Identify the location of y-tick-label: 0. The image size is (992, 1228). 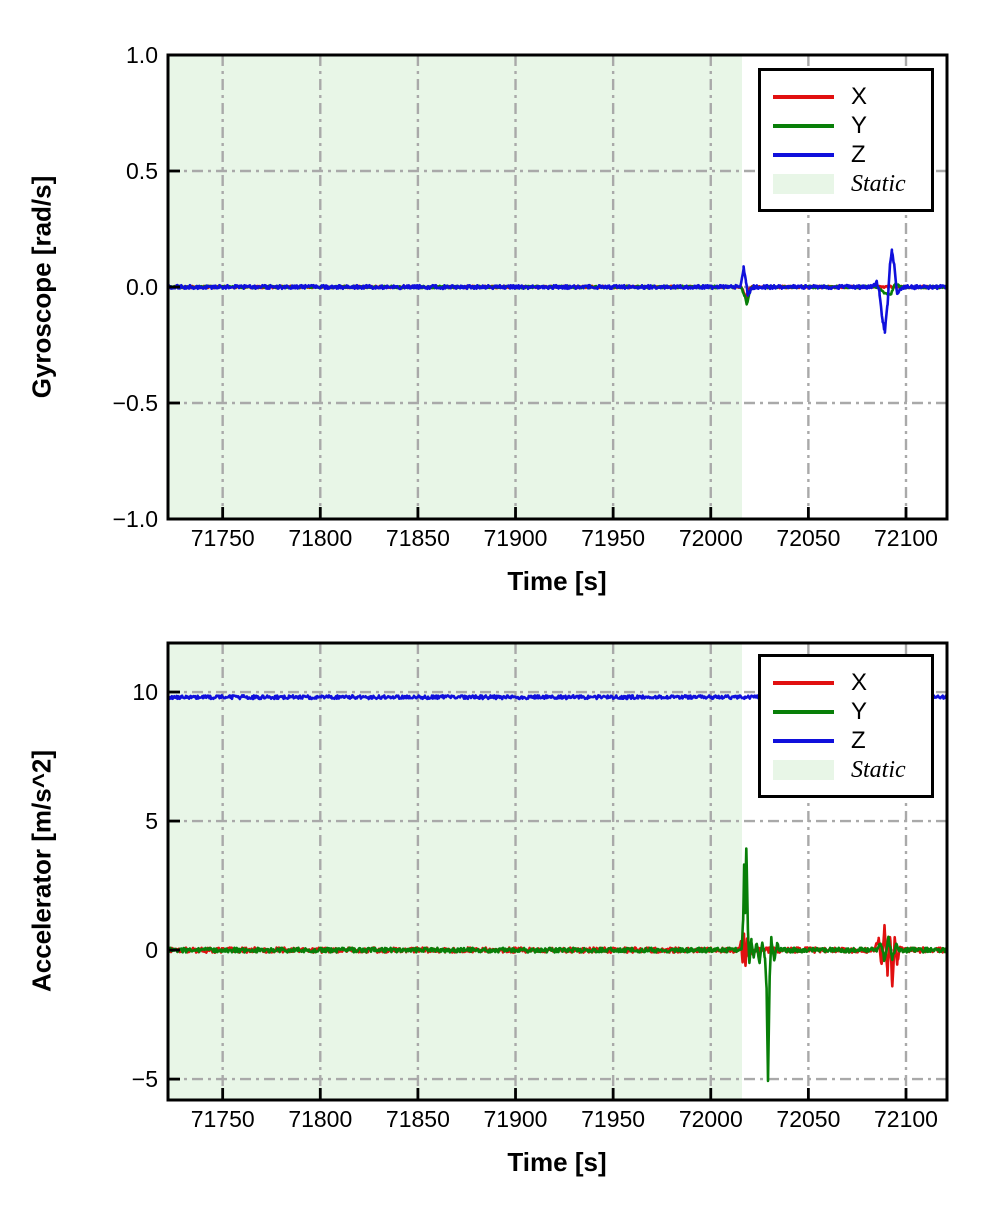
(151, 950).